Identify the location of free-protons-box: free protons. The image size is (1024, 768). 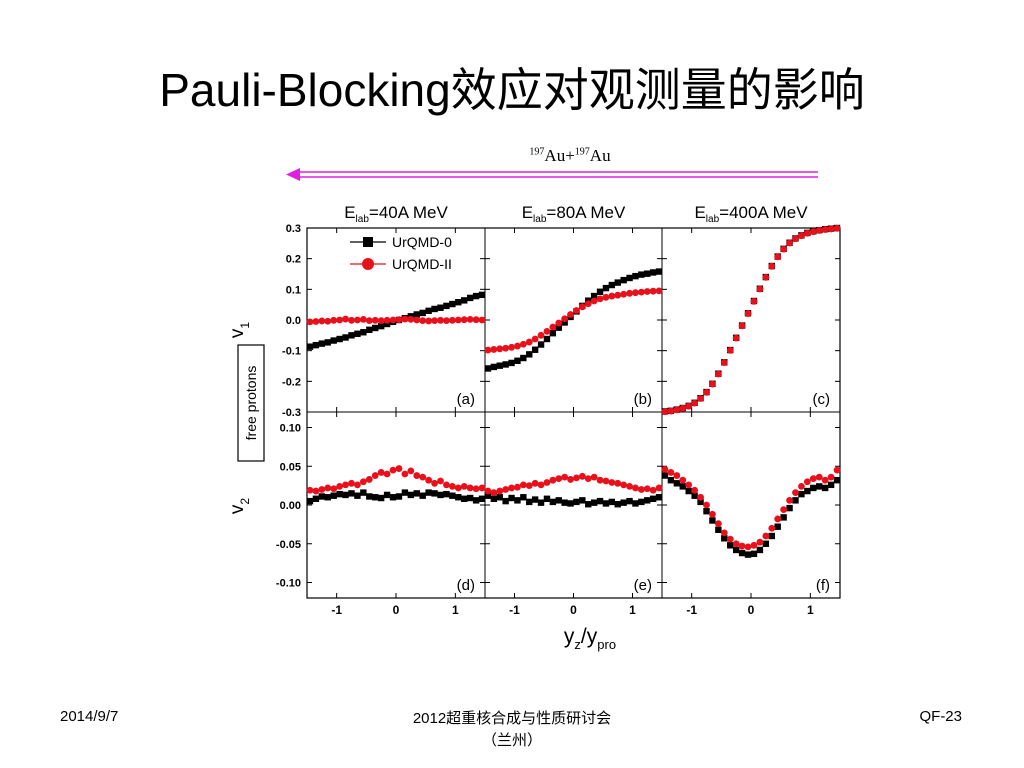
(251, 403).